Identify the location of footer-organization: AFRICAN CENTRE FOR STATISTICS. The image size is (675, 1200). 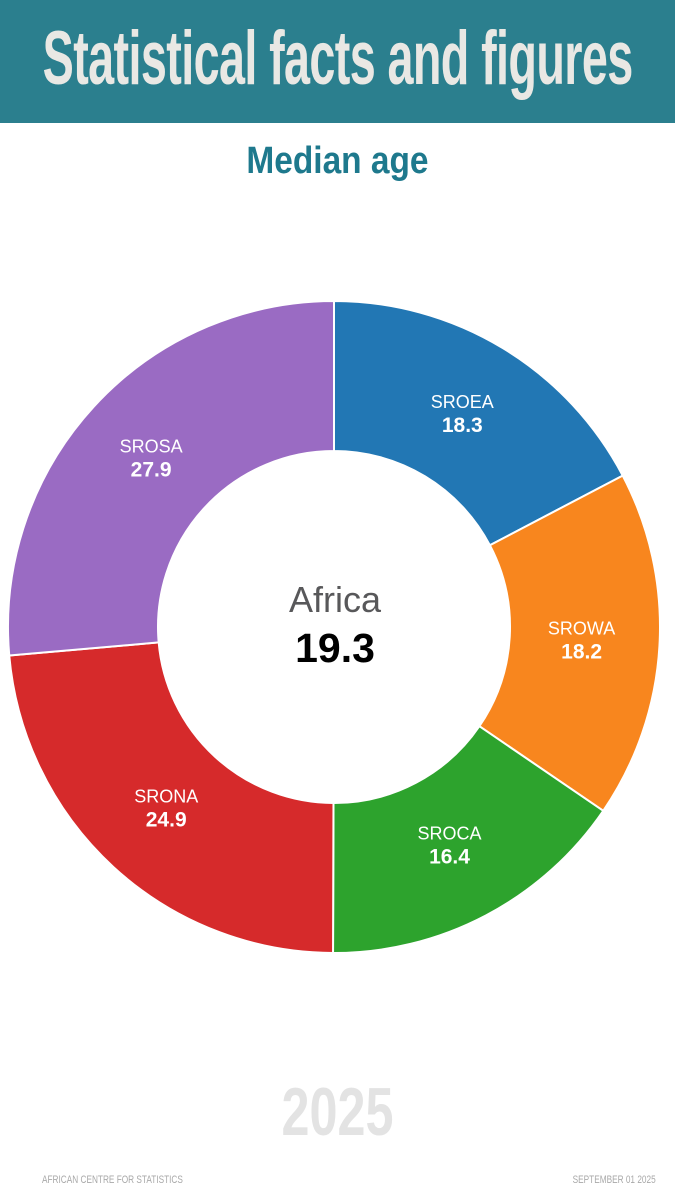
(112, 1180).